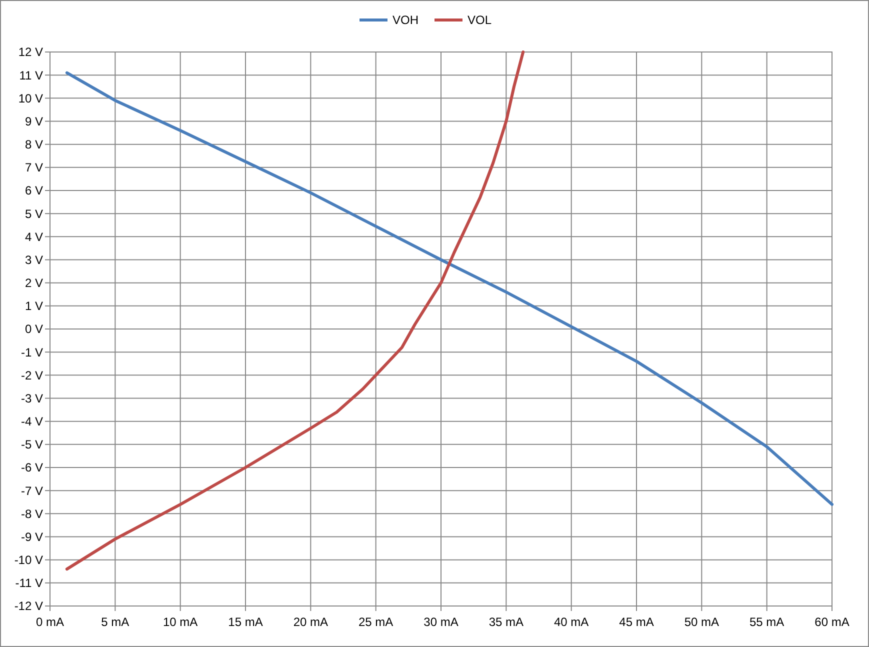 This screenshot has width=869, height=647. What do you see at coordinates (376, 622) in the screenshot?
I see `x-tick-label: 25 mA` at bounding box center [376, 622].